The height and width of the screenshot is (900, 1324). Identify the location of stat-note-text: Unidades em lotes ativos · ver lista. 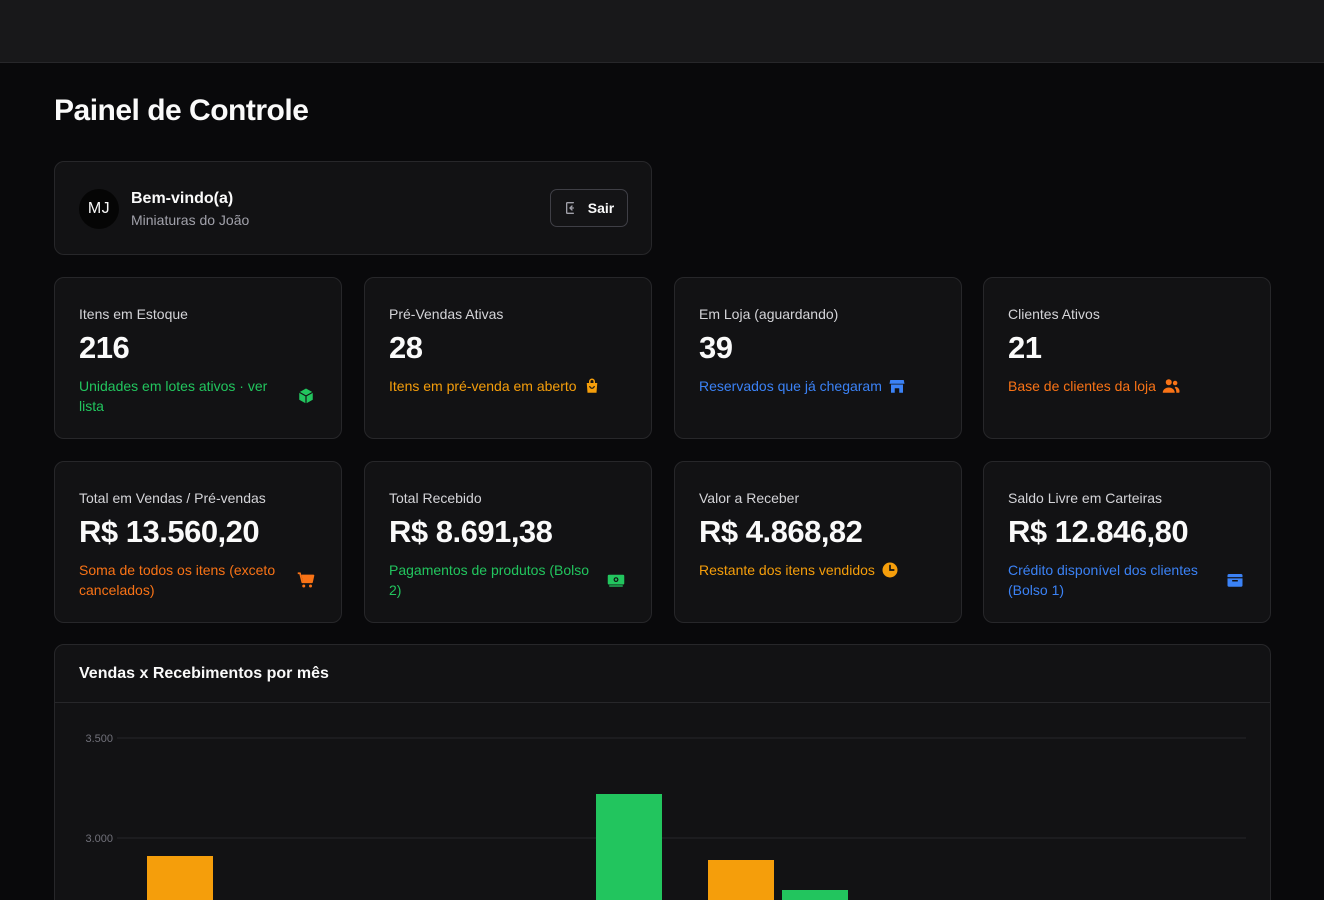
(173, 396).